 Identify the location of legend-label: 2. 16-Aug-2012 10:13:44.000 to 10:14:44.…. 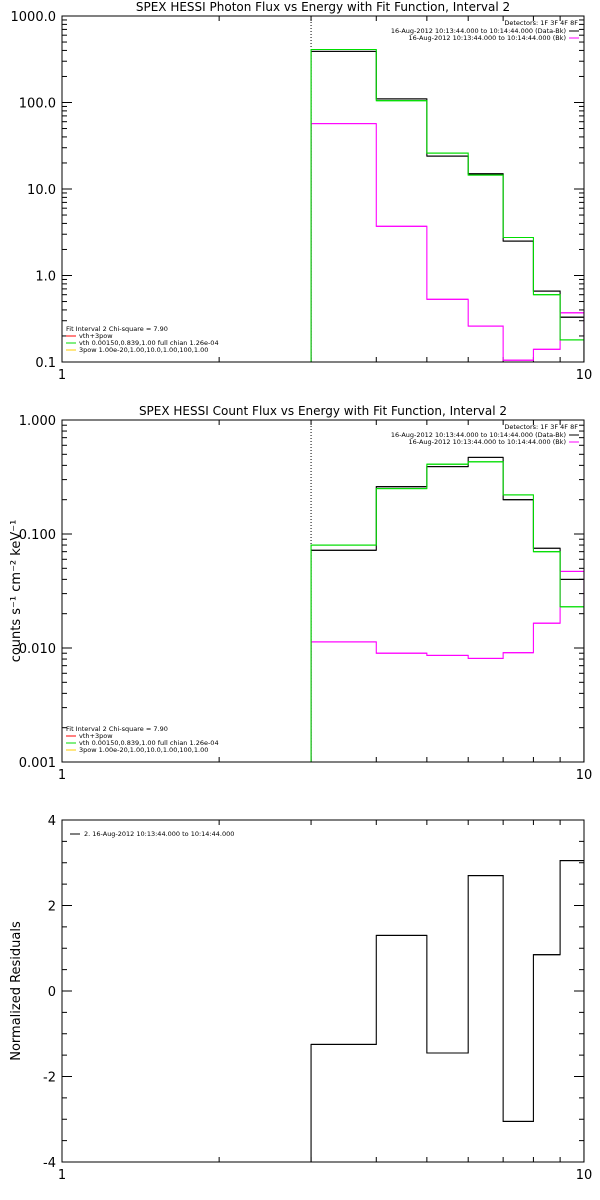
(159, 834).